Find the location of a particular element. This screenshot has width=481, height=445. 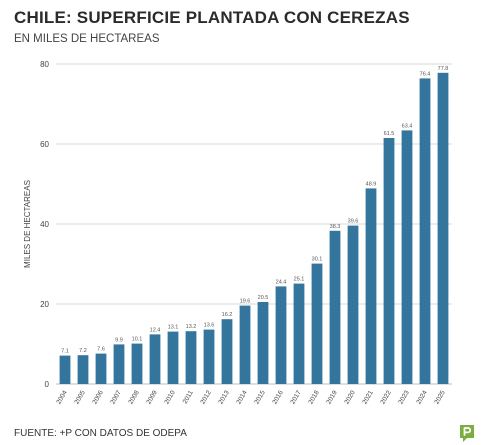

data-label-2012: 13.6 is located at coordinates (209, 326).